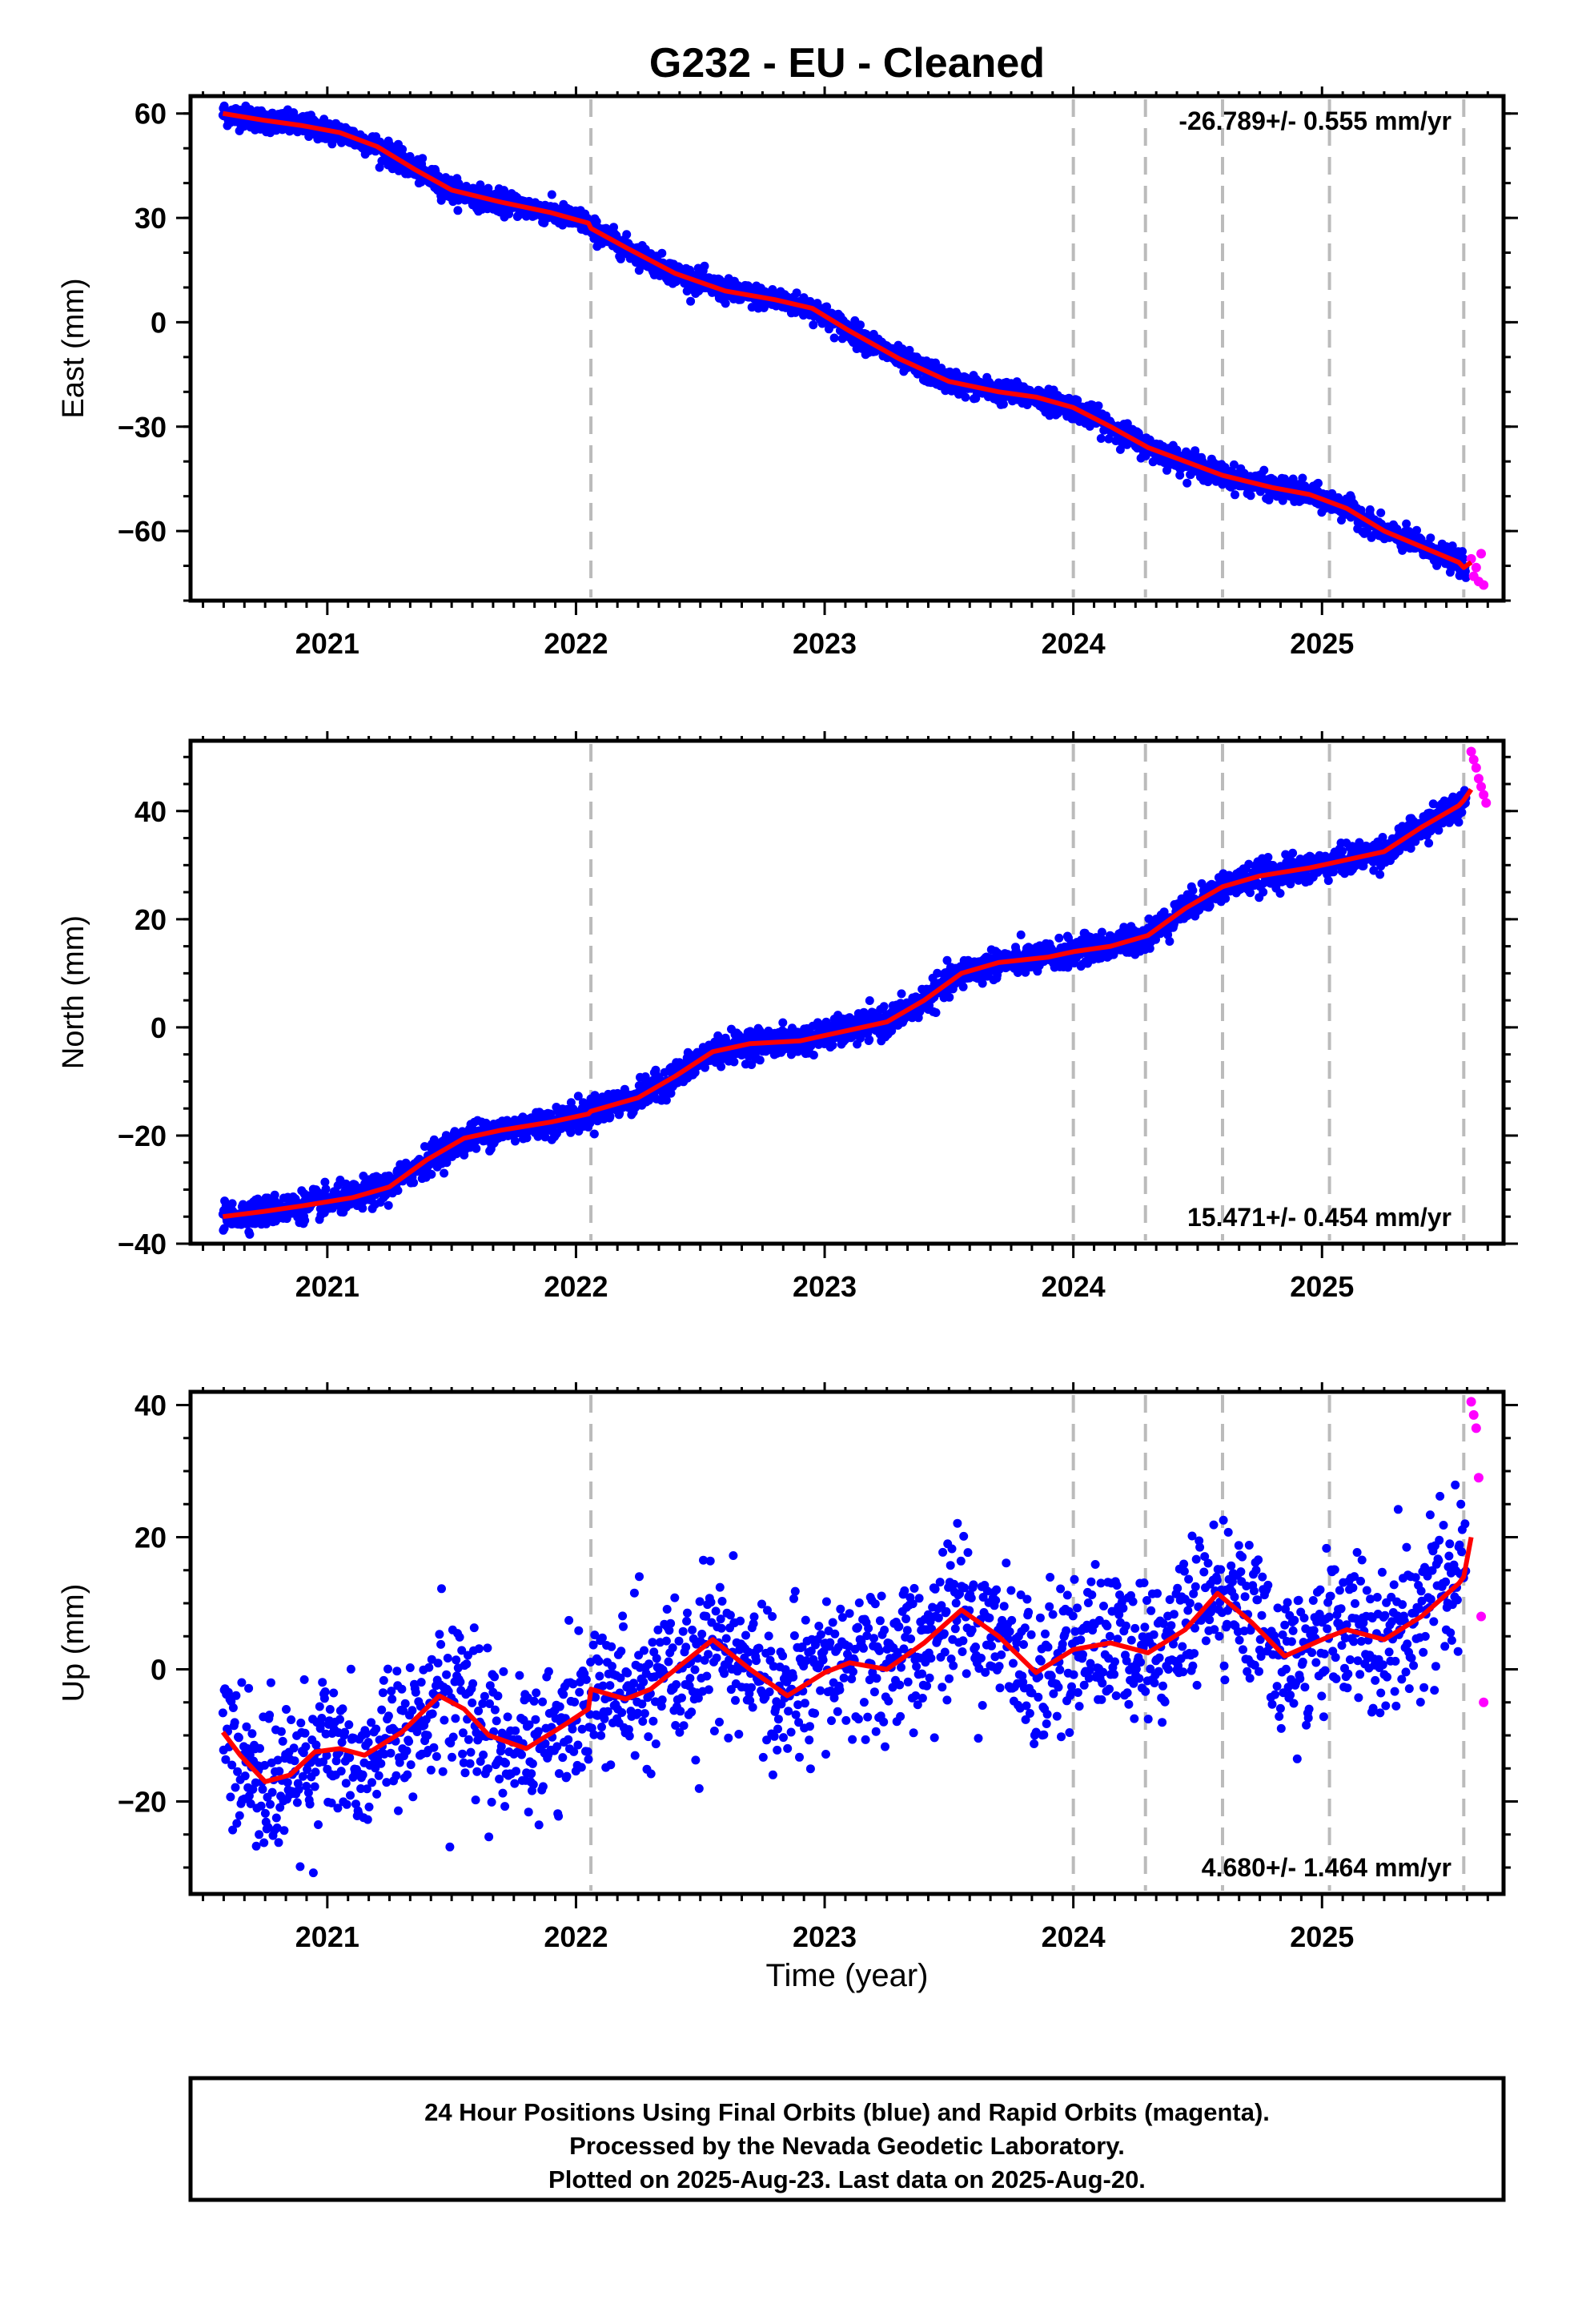 This screenshot has width=1582, height=2324. What do you see at coordinates (1074, 644) in the screenshot?
I see `x-tick-label: 2024` at bounding box center [1074, 644].